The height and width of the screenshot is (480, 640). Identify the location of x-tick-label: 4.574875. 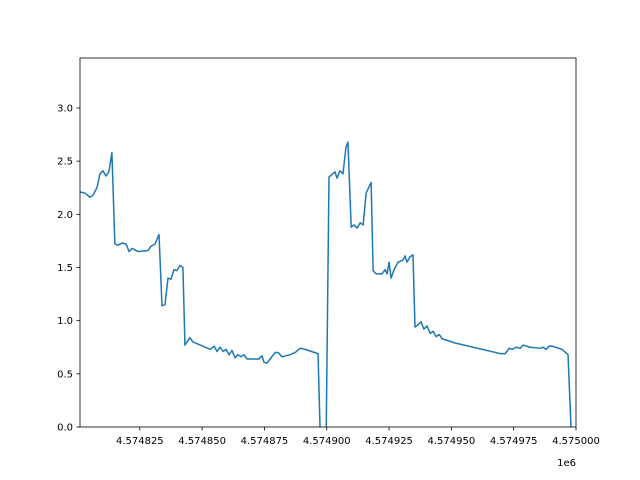
(265, 441).